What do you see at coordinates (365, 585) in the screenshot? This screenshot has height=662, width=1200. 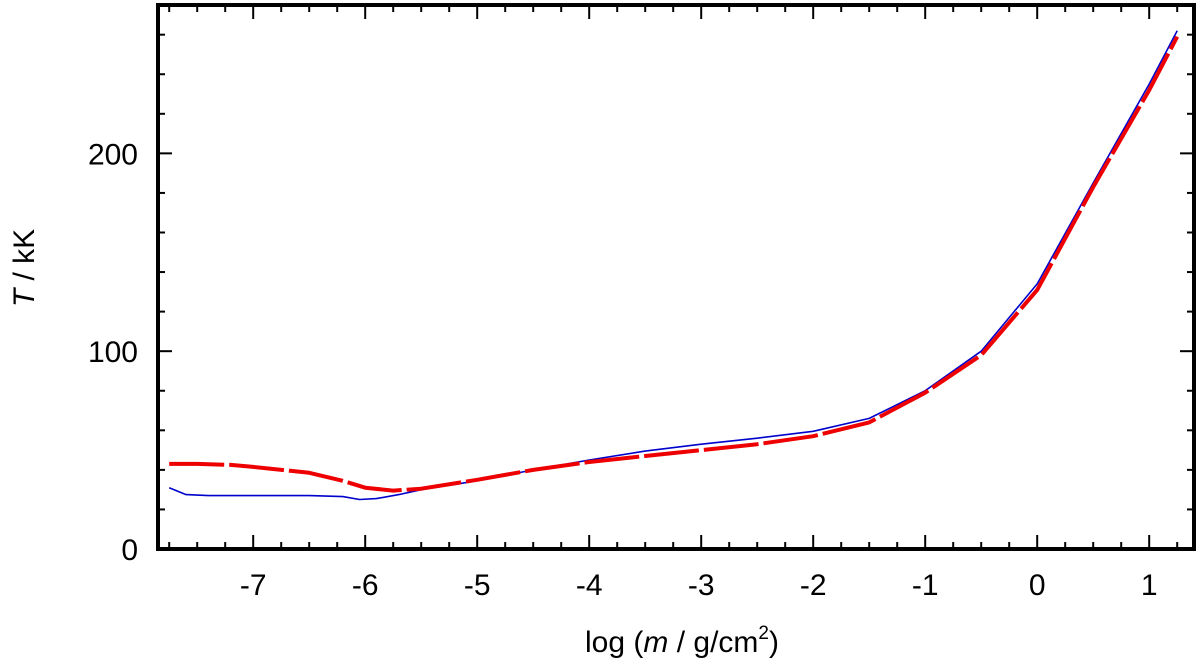 I see `x-tick-label: -6` at bounding box center [365, 585].